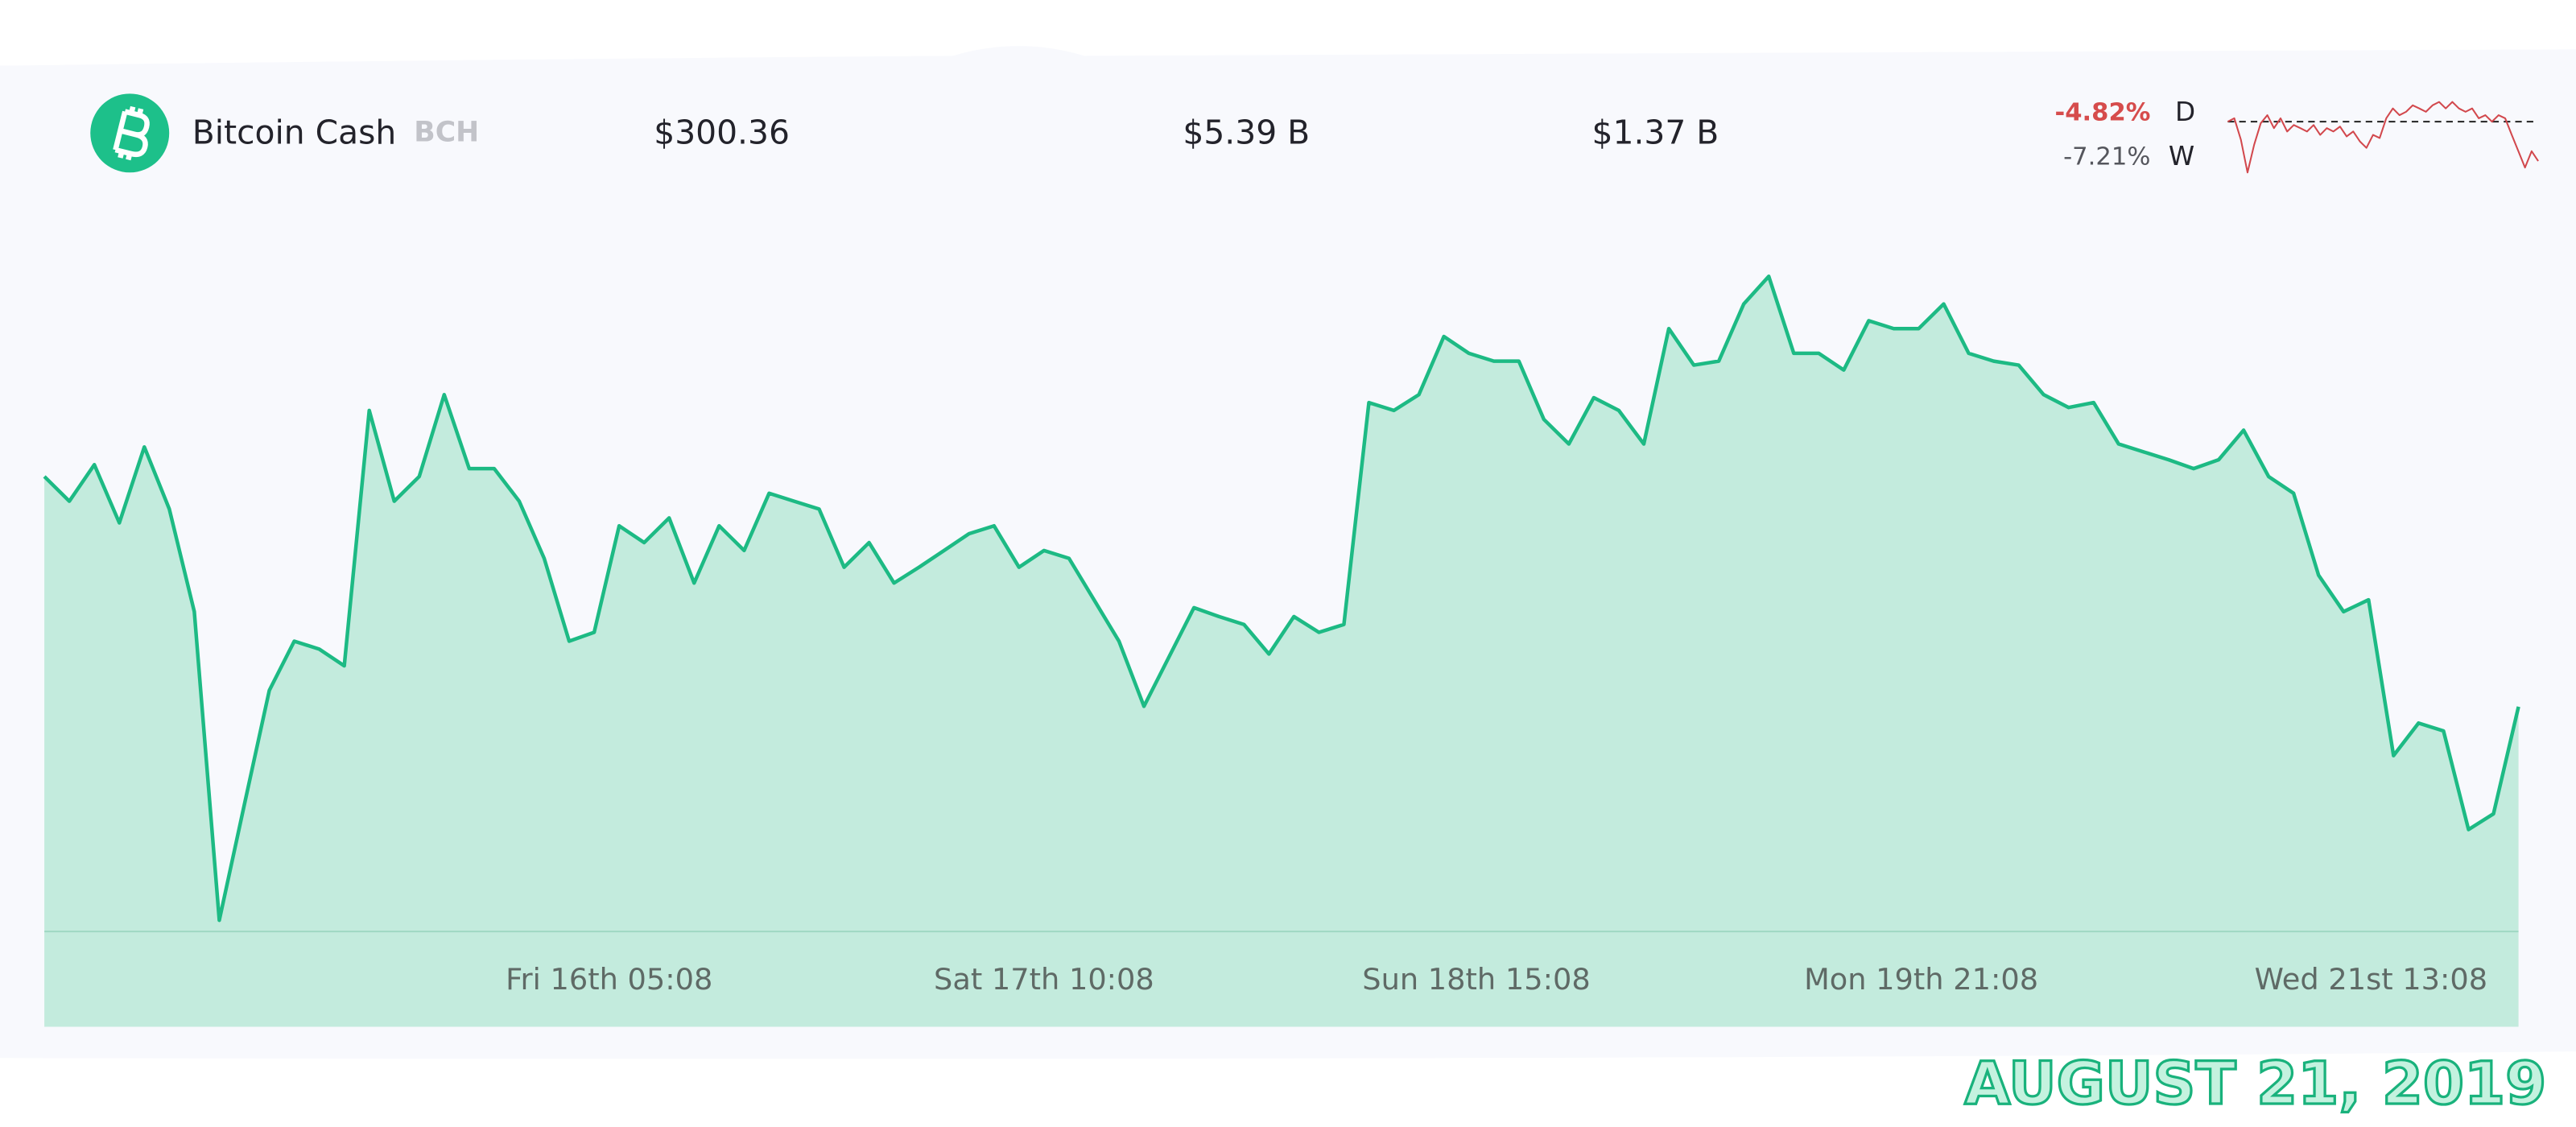 This screenshot has height=1127, width=2576. What do you see at coordinates (609, 979) in the screenshot?
I see `x-tick-label: Fri 16th 05:08` at bounding box center [609, 979].